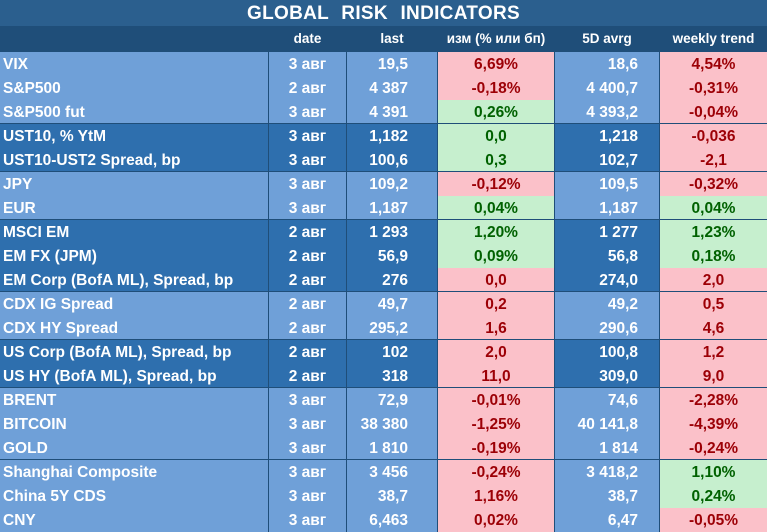 The width and height of the screenshot is (767, 532). I want to click on table-row: China 5Y CDS 3 авг 38,7 1,16% 38,7 0,24%, so click(383, 496).